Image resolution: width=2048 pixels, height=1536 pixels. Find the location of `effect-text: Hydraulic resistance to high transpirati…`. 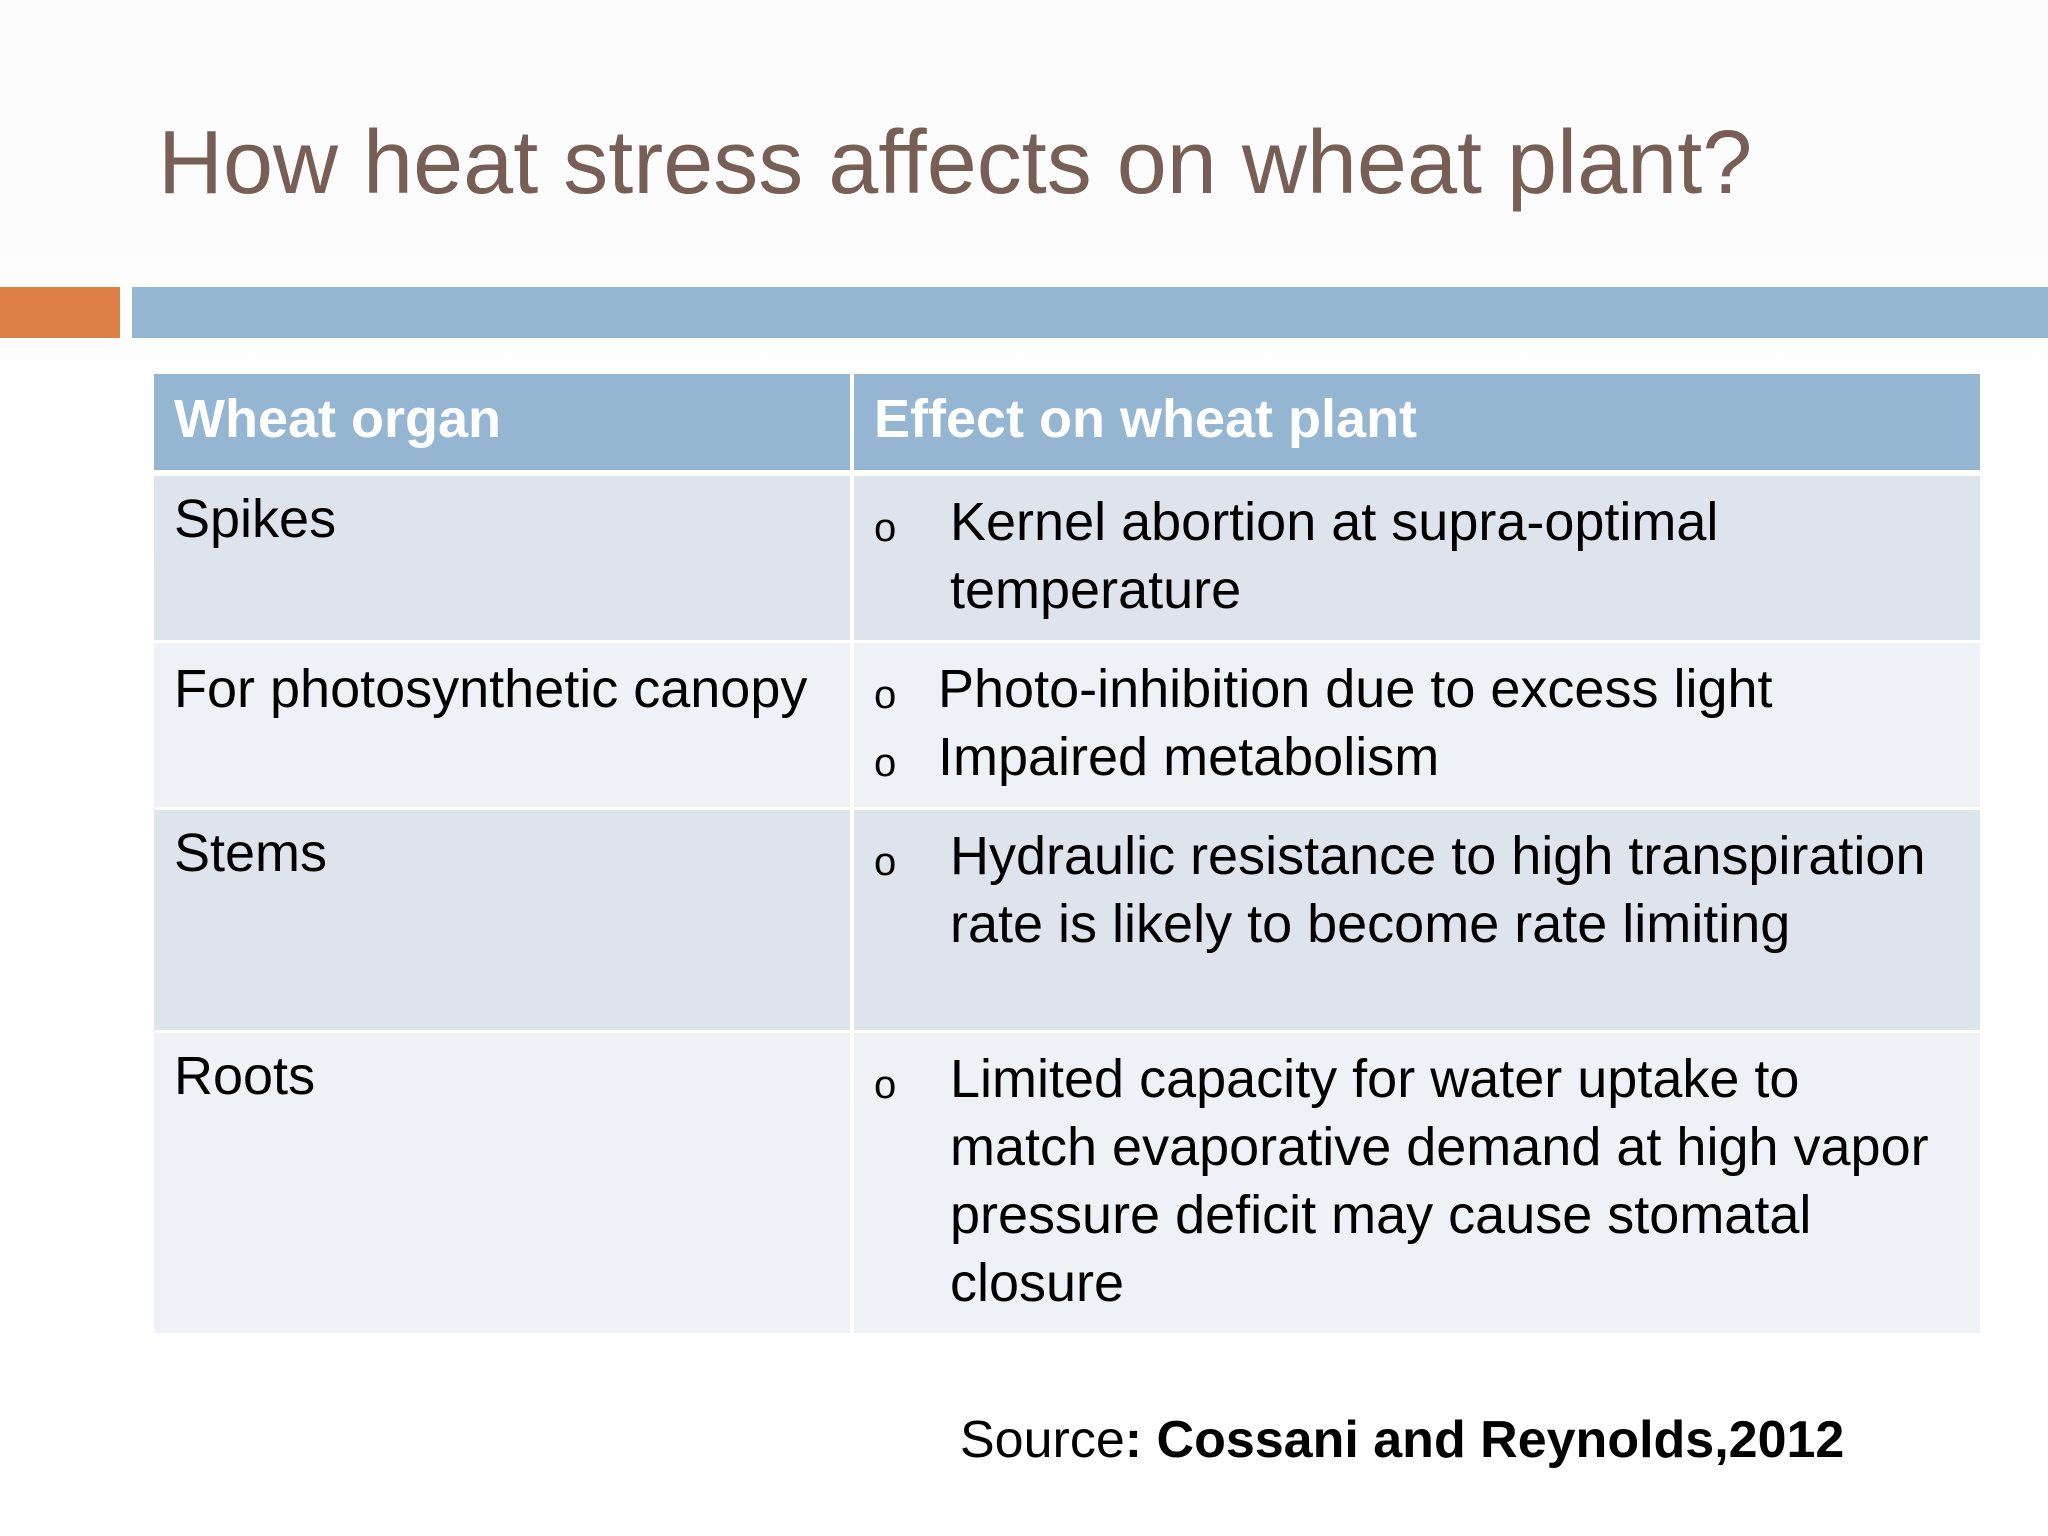

effect-text: Hydraulic resistance to high transpirati… is located at coordinates (1438, 890).